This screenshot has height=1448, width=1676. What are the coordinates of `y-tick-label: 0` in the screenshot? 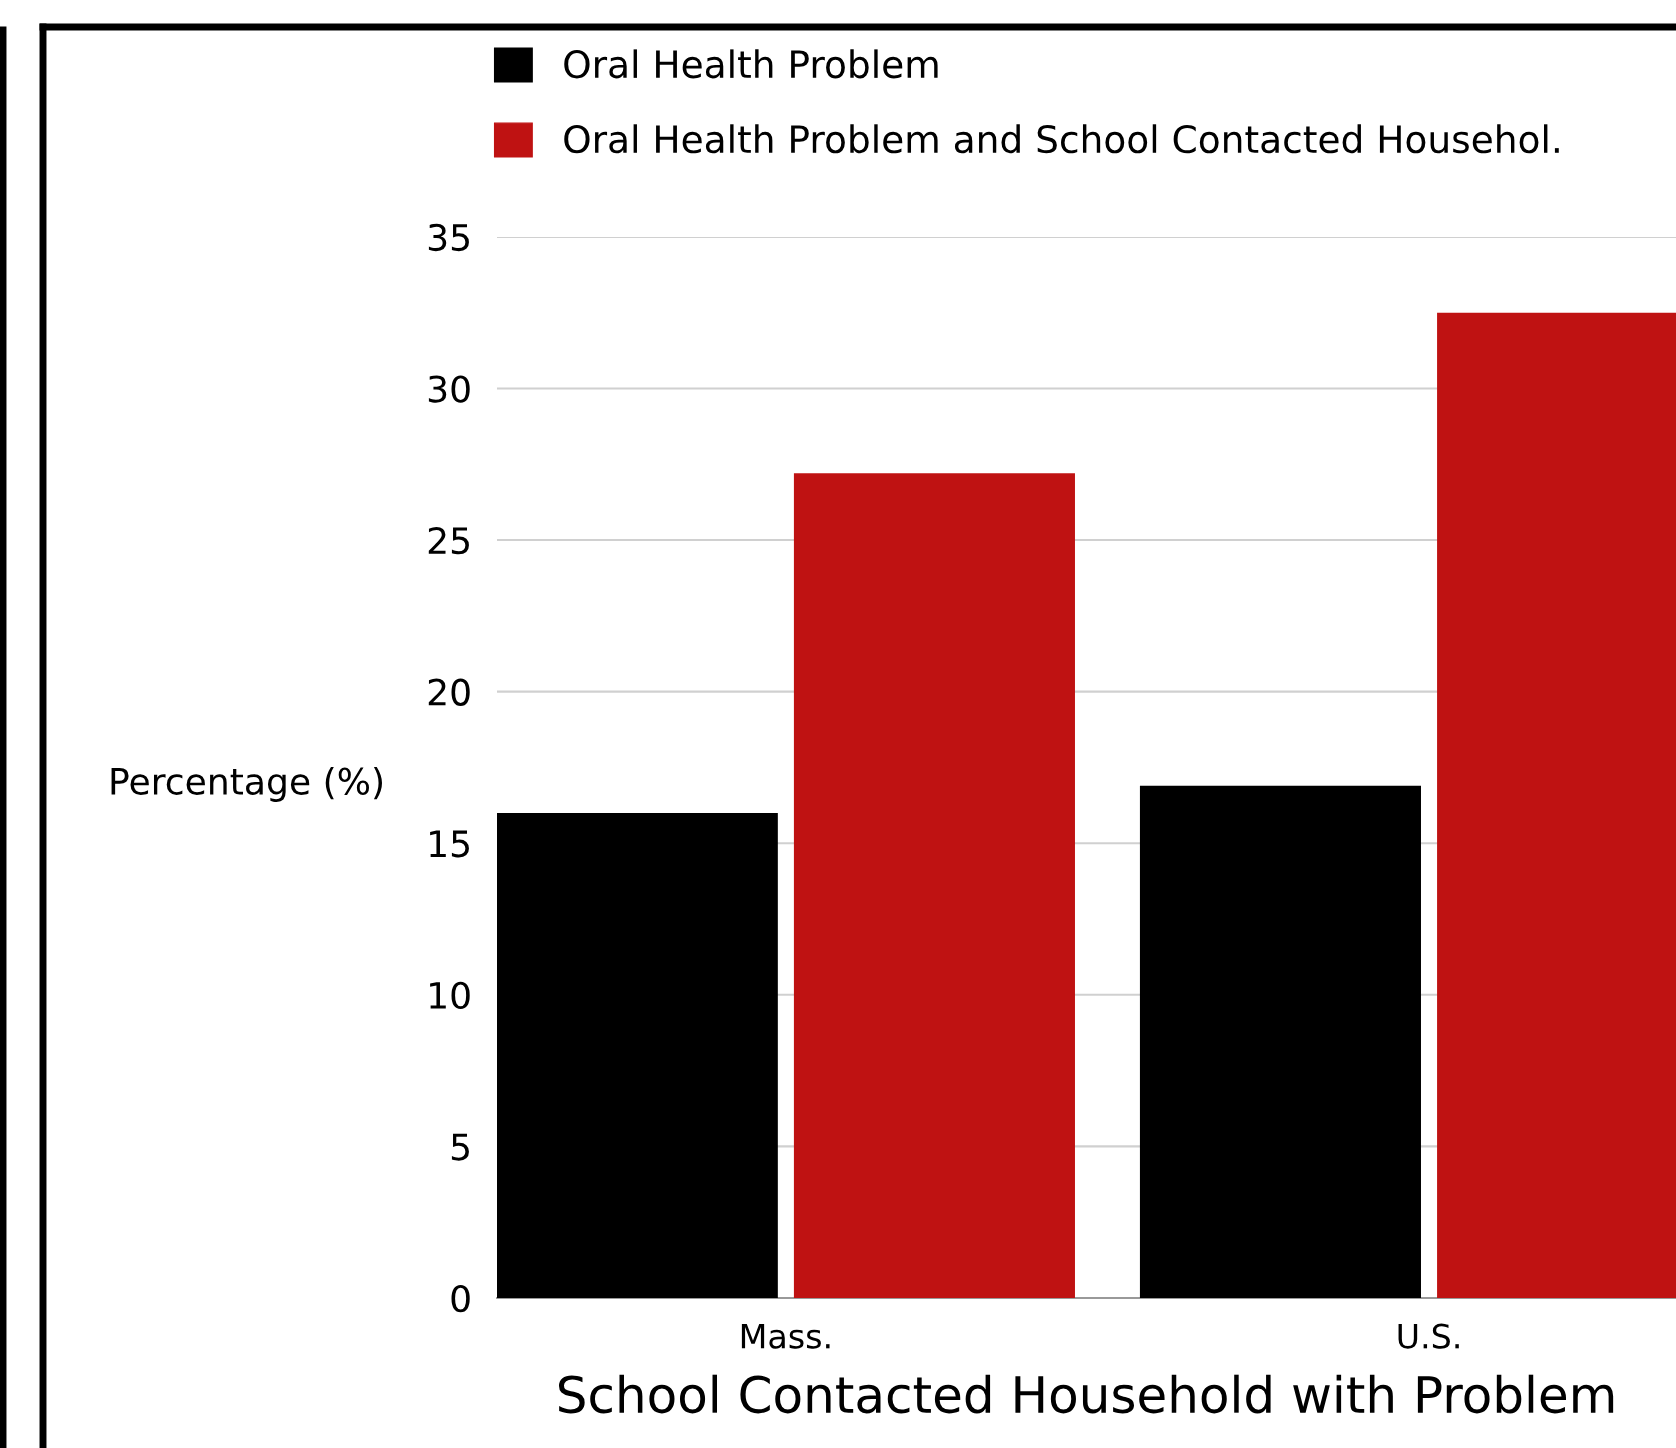 It's located at (460, 1298).